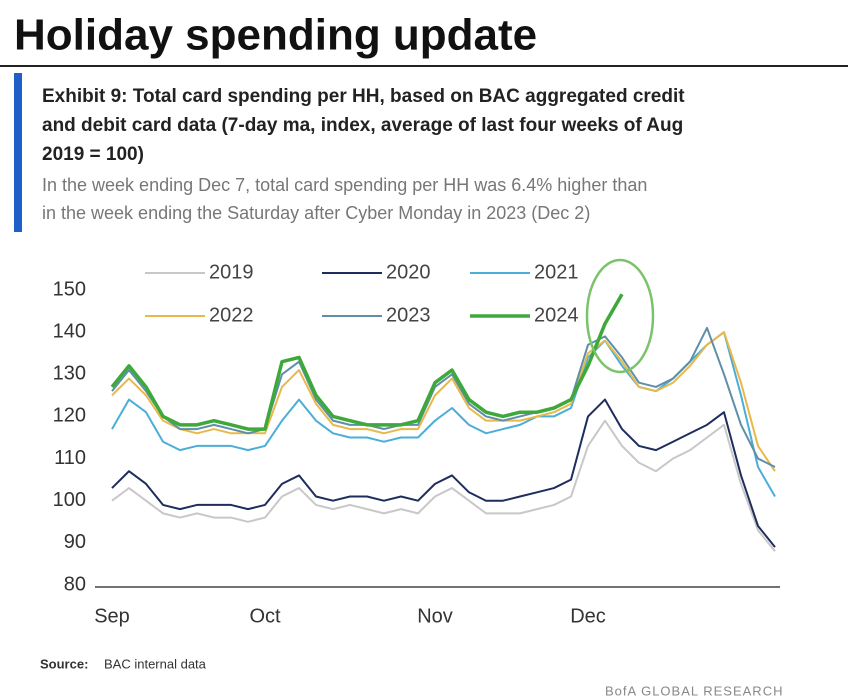 This screenshot has width=848, height=697. Describe the element at coordinates (69, 331) in the screenshot. I see `y-tick-label: 140` at that location.